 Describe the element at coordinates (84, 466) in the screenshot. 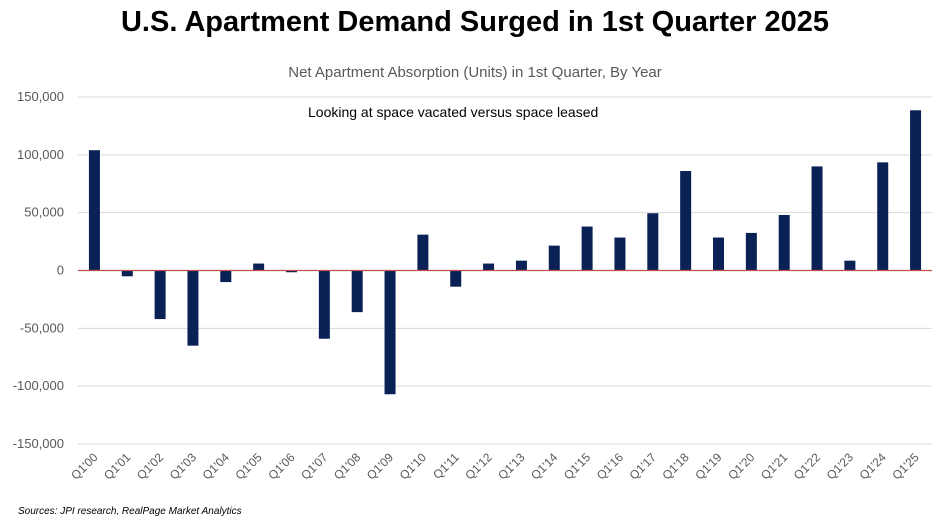

I see `x-tick-label: Q1'00` at that location.